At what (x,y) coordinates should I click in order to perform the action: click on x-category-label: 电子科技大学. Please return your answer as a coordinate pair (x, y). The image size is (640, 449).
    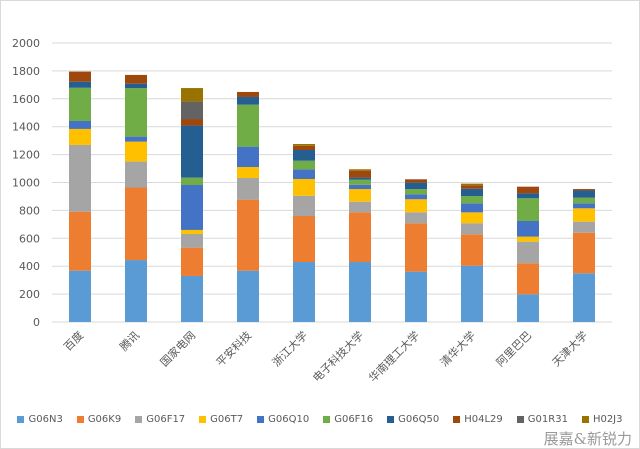
    Looking at the image, I should click on (338, 356).